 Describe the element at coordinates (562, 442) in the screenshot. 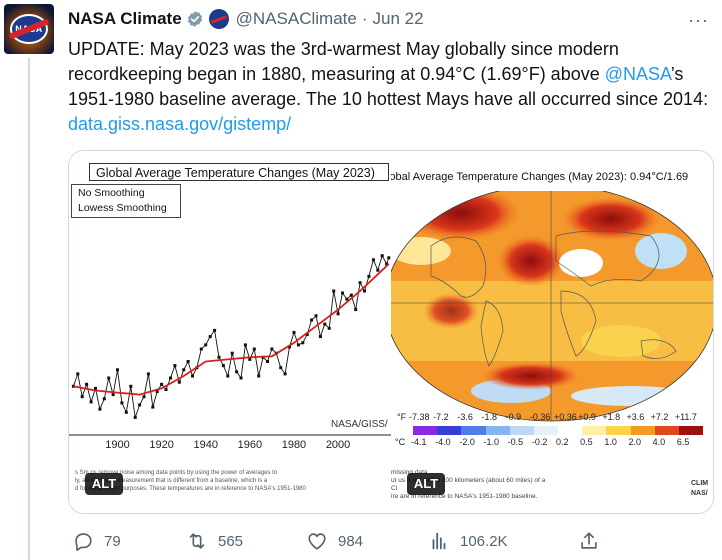

I see `celsius-tick: 0.2` at that location.